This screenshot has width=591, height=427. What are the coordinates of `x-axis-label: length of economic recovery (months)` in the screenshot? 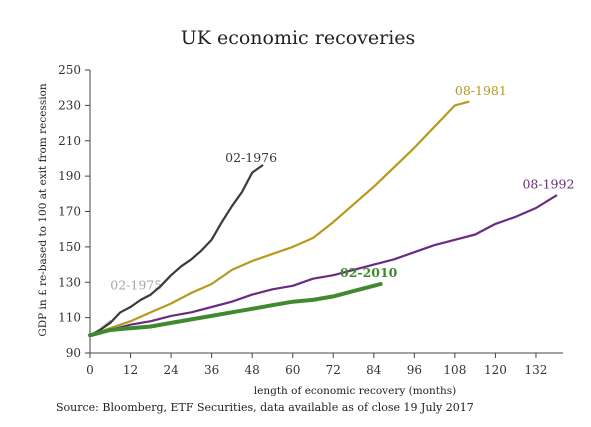 It's located at (355, 391).